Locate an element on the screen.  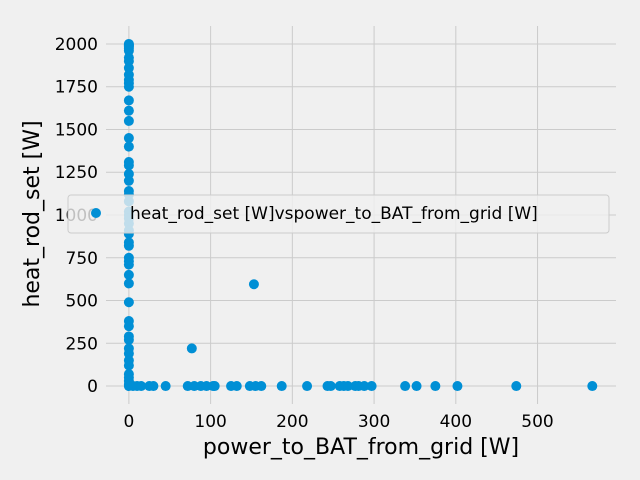
x-tick-label: 0 is located at coordinates (128, 422).